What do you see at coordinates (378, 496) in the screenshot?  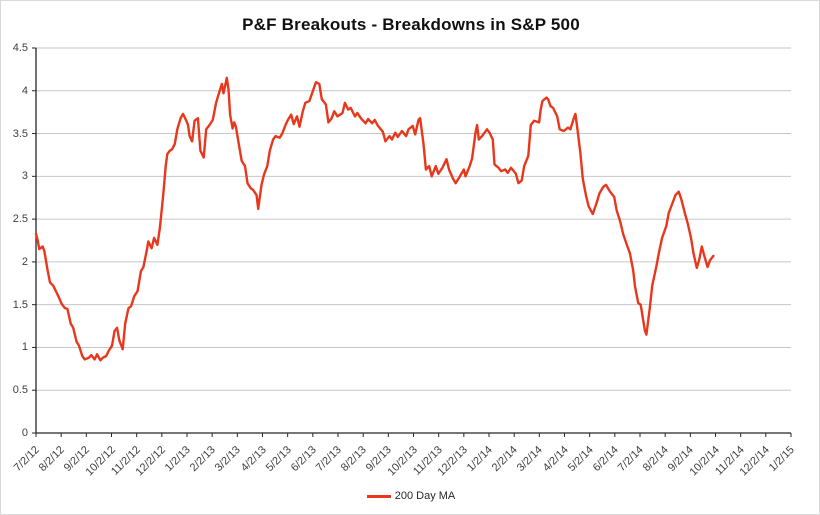 I see `legend-line-swatch` at bounding box center [378, 496].